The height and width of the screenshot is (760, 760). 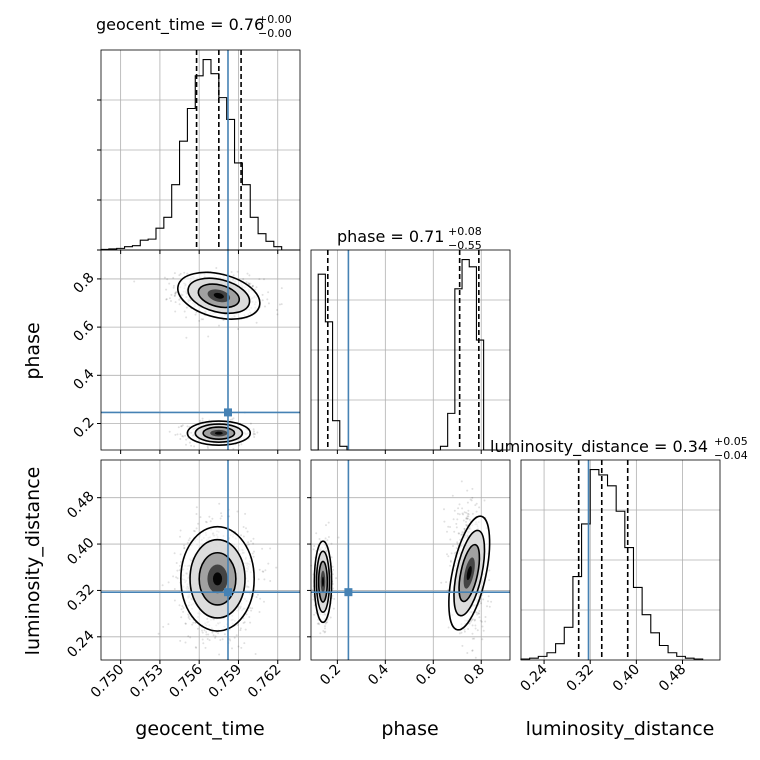 I want to click on x-tick-label: 0.753, so click(x=147, y=682).